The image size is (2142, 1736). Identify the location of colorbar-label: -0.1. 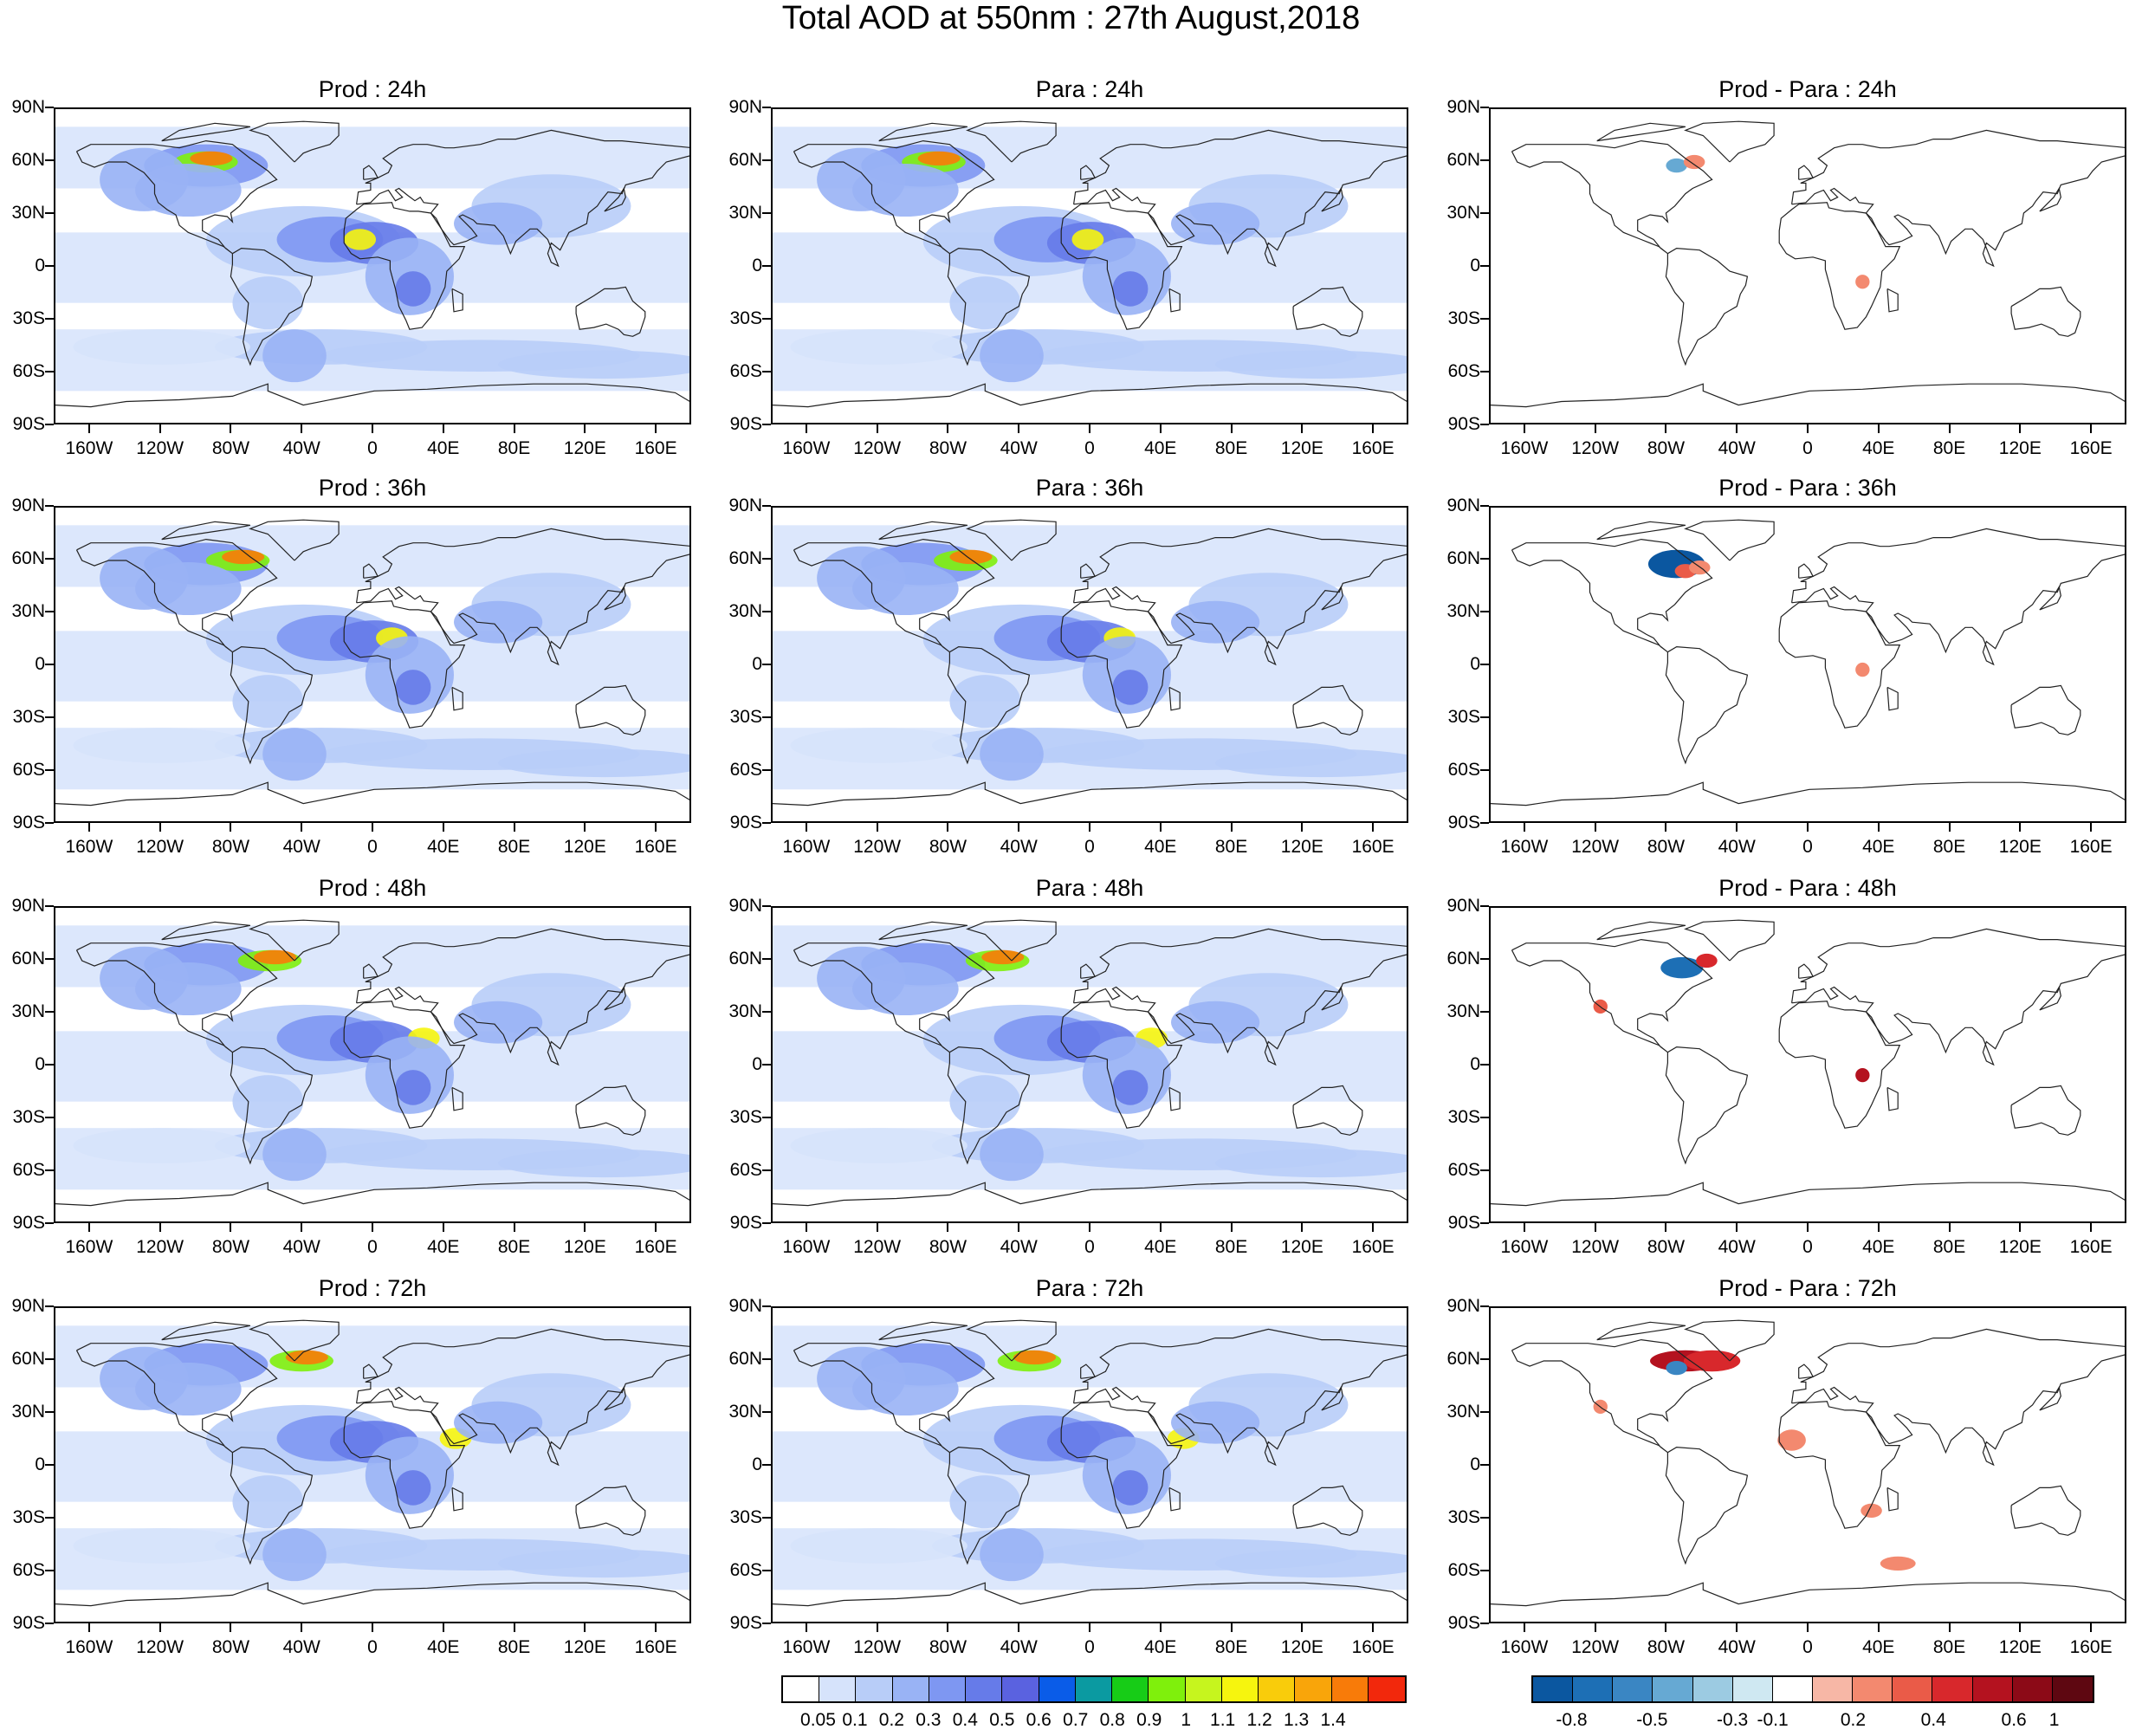
(1773, 1720).